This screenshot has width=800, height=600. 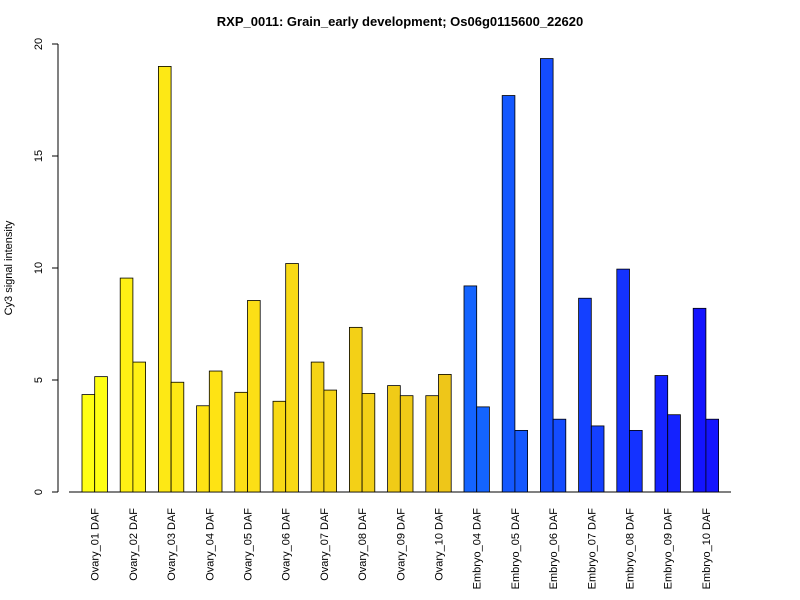 I want to click on x-tick-label: Ovary_02 DAF, so click(x=134, y=544).